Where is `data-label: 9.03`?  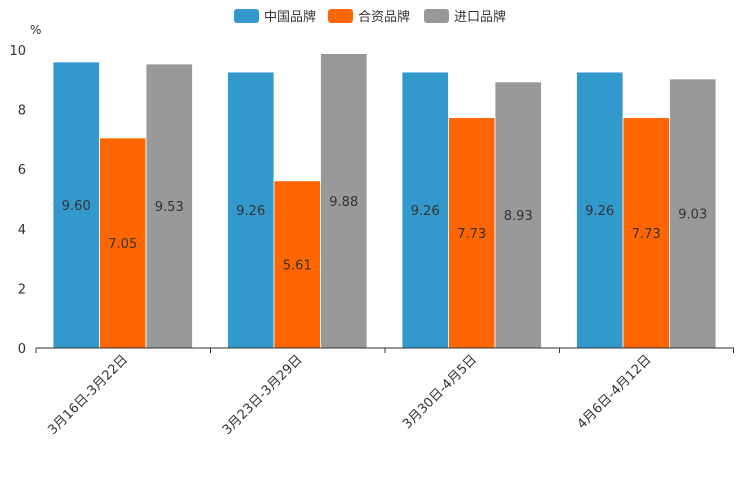
data-label: 9.03 is located at coordinates (692, 214).